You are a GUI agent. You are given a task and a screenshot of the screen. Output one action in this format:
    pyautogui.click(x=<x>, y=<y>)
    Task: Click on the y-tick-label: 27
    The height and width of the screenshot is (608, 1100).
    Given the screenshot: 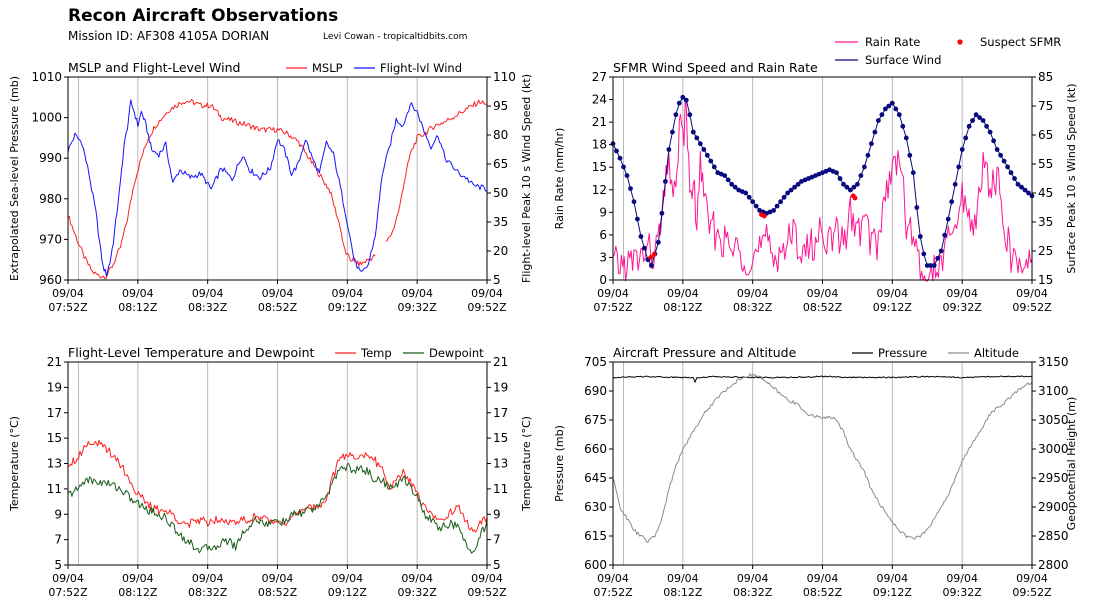 What is the action you would take?
    pyautogui.click(x=599, y=77)
    